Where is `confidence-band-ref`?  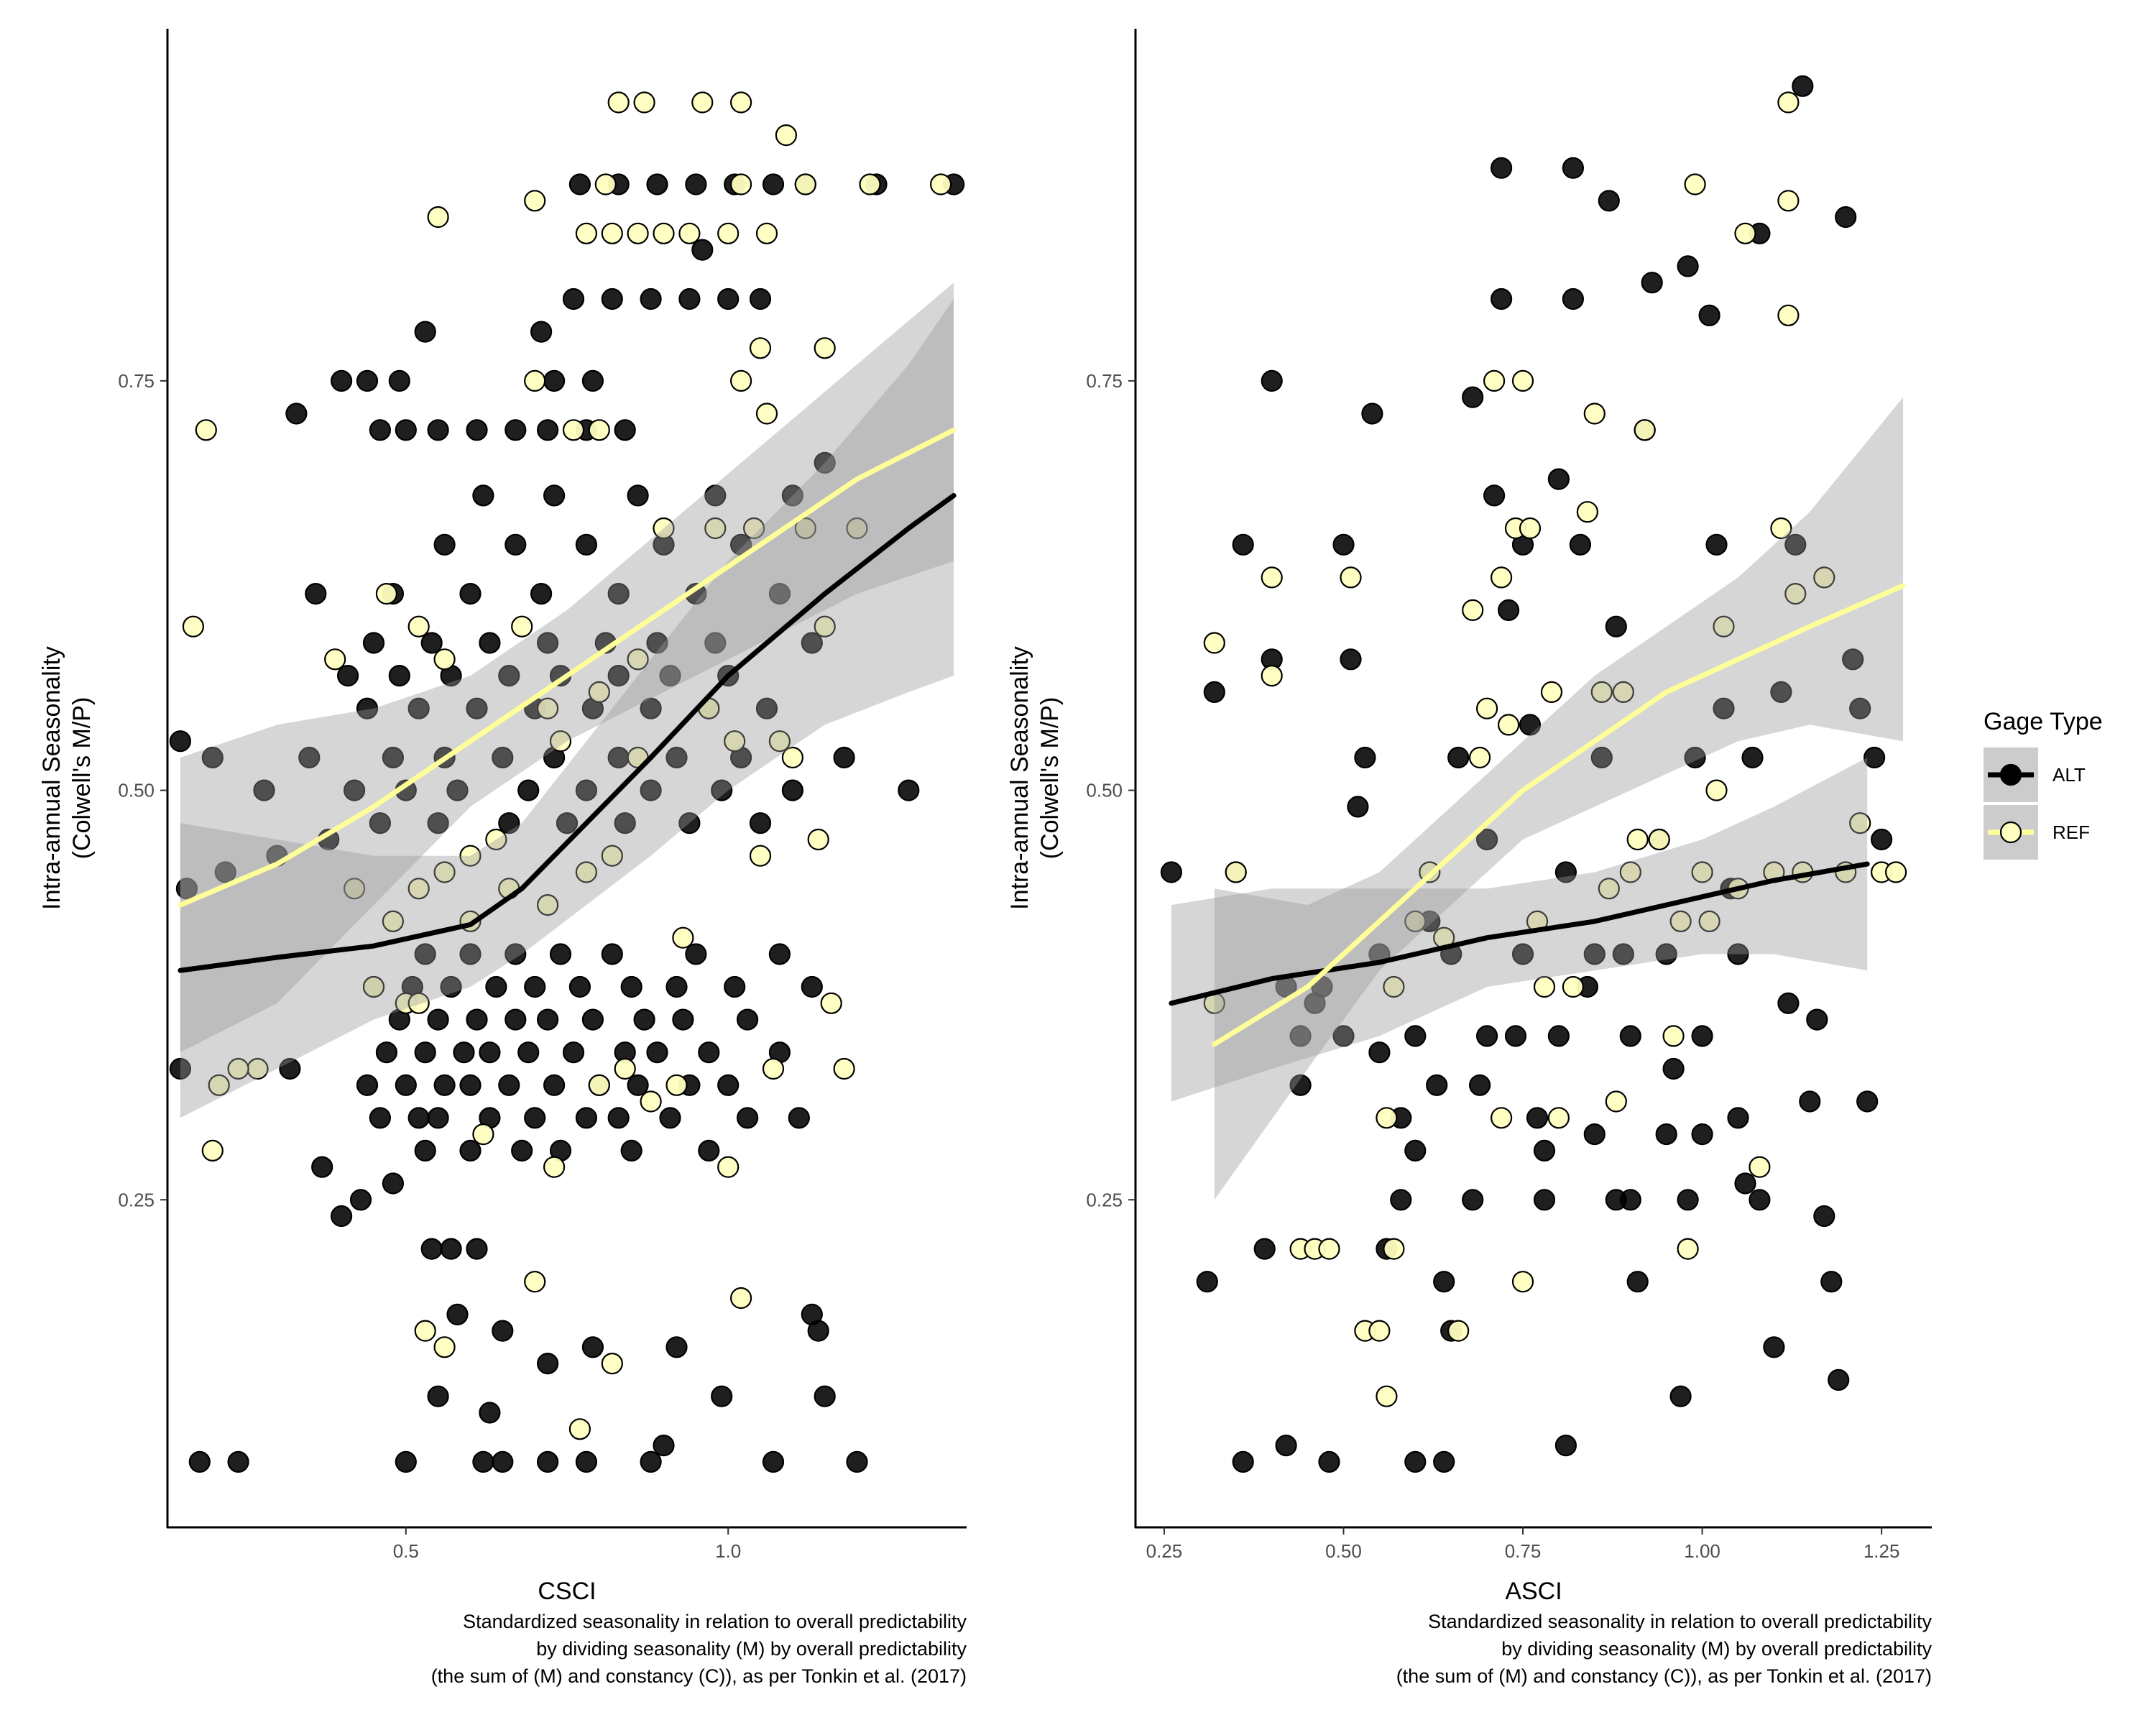 confidence-band-ref is located at coordinates (1559, 798).